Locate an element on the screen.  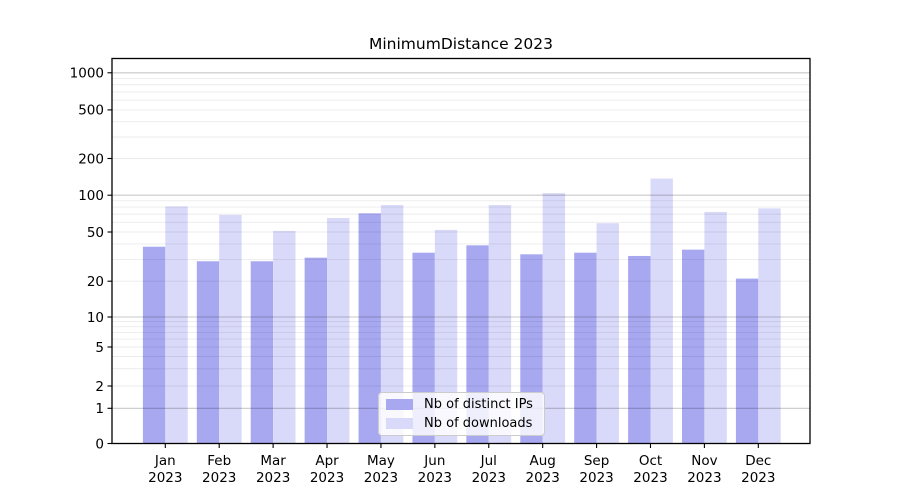
bar-distinct-ips-dec is located at coordinates (747, 361).